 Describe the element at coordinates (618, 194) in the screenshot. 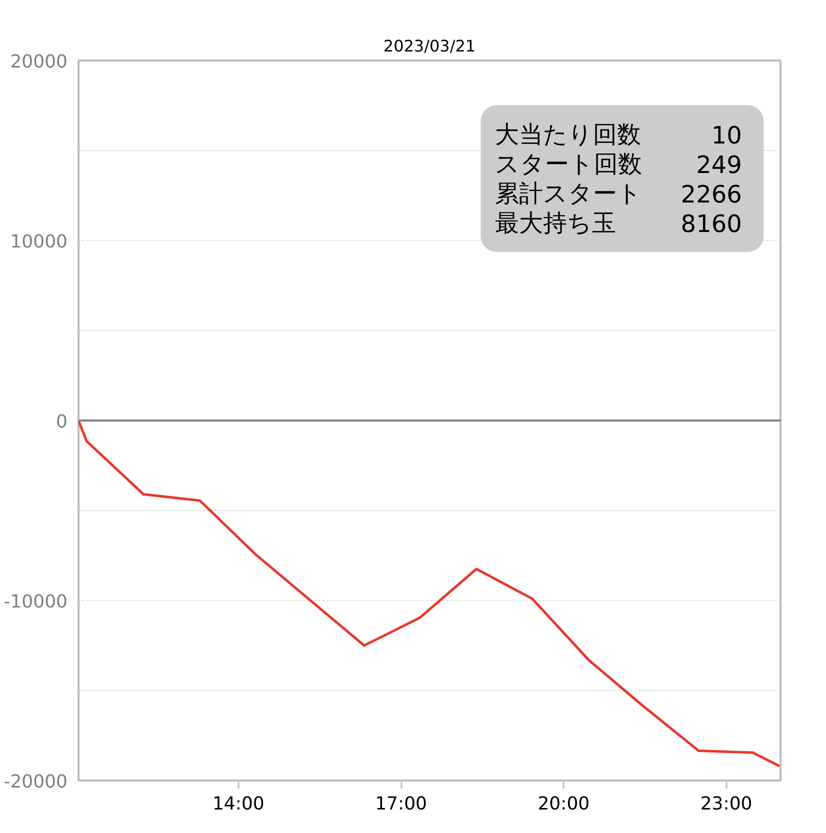

I see `text: 累計スタート 2266` at that location.